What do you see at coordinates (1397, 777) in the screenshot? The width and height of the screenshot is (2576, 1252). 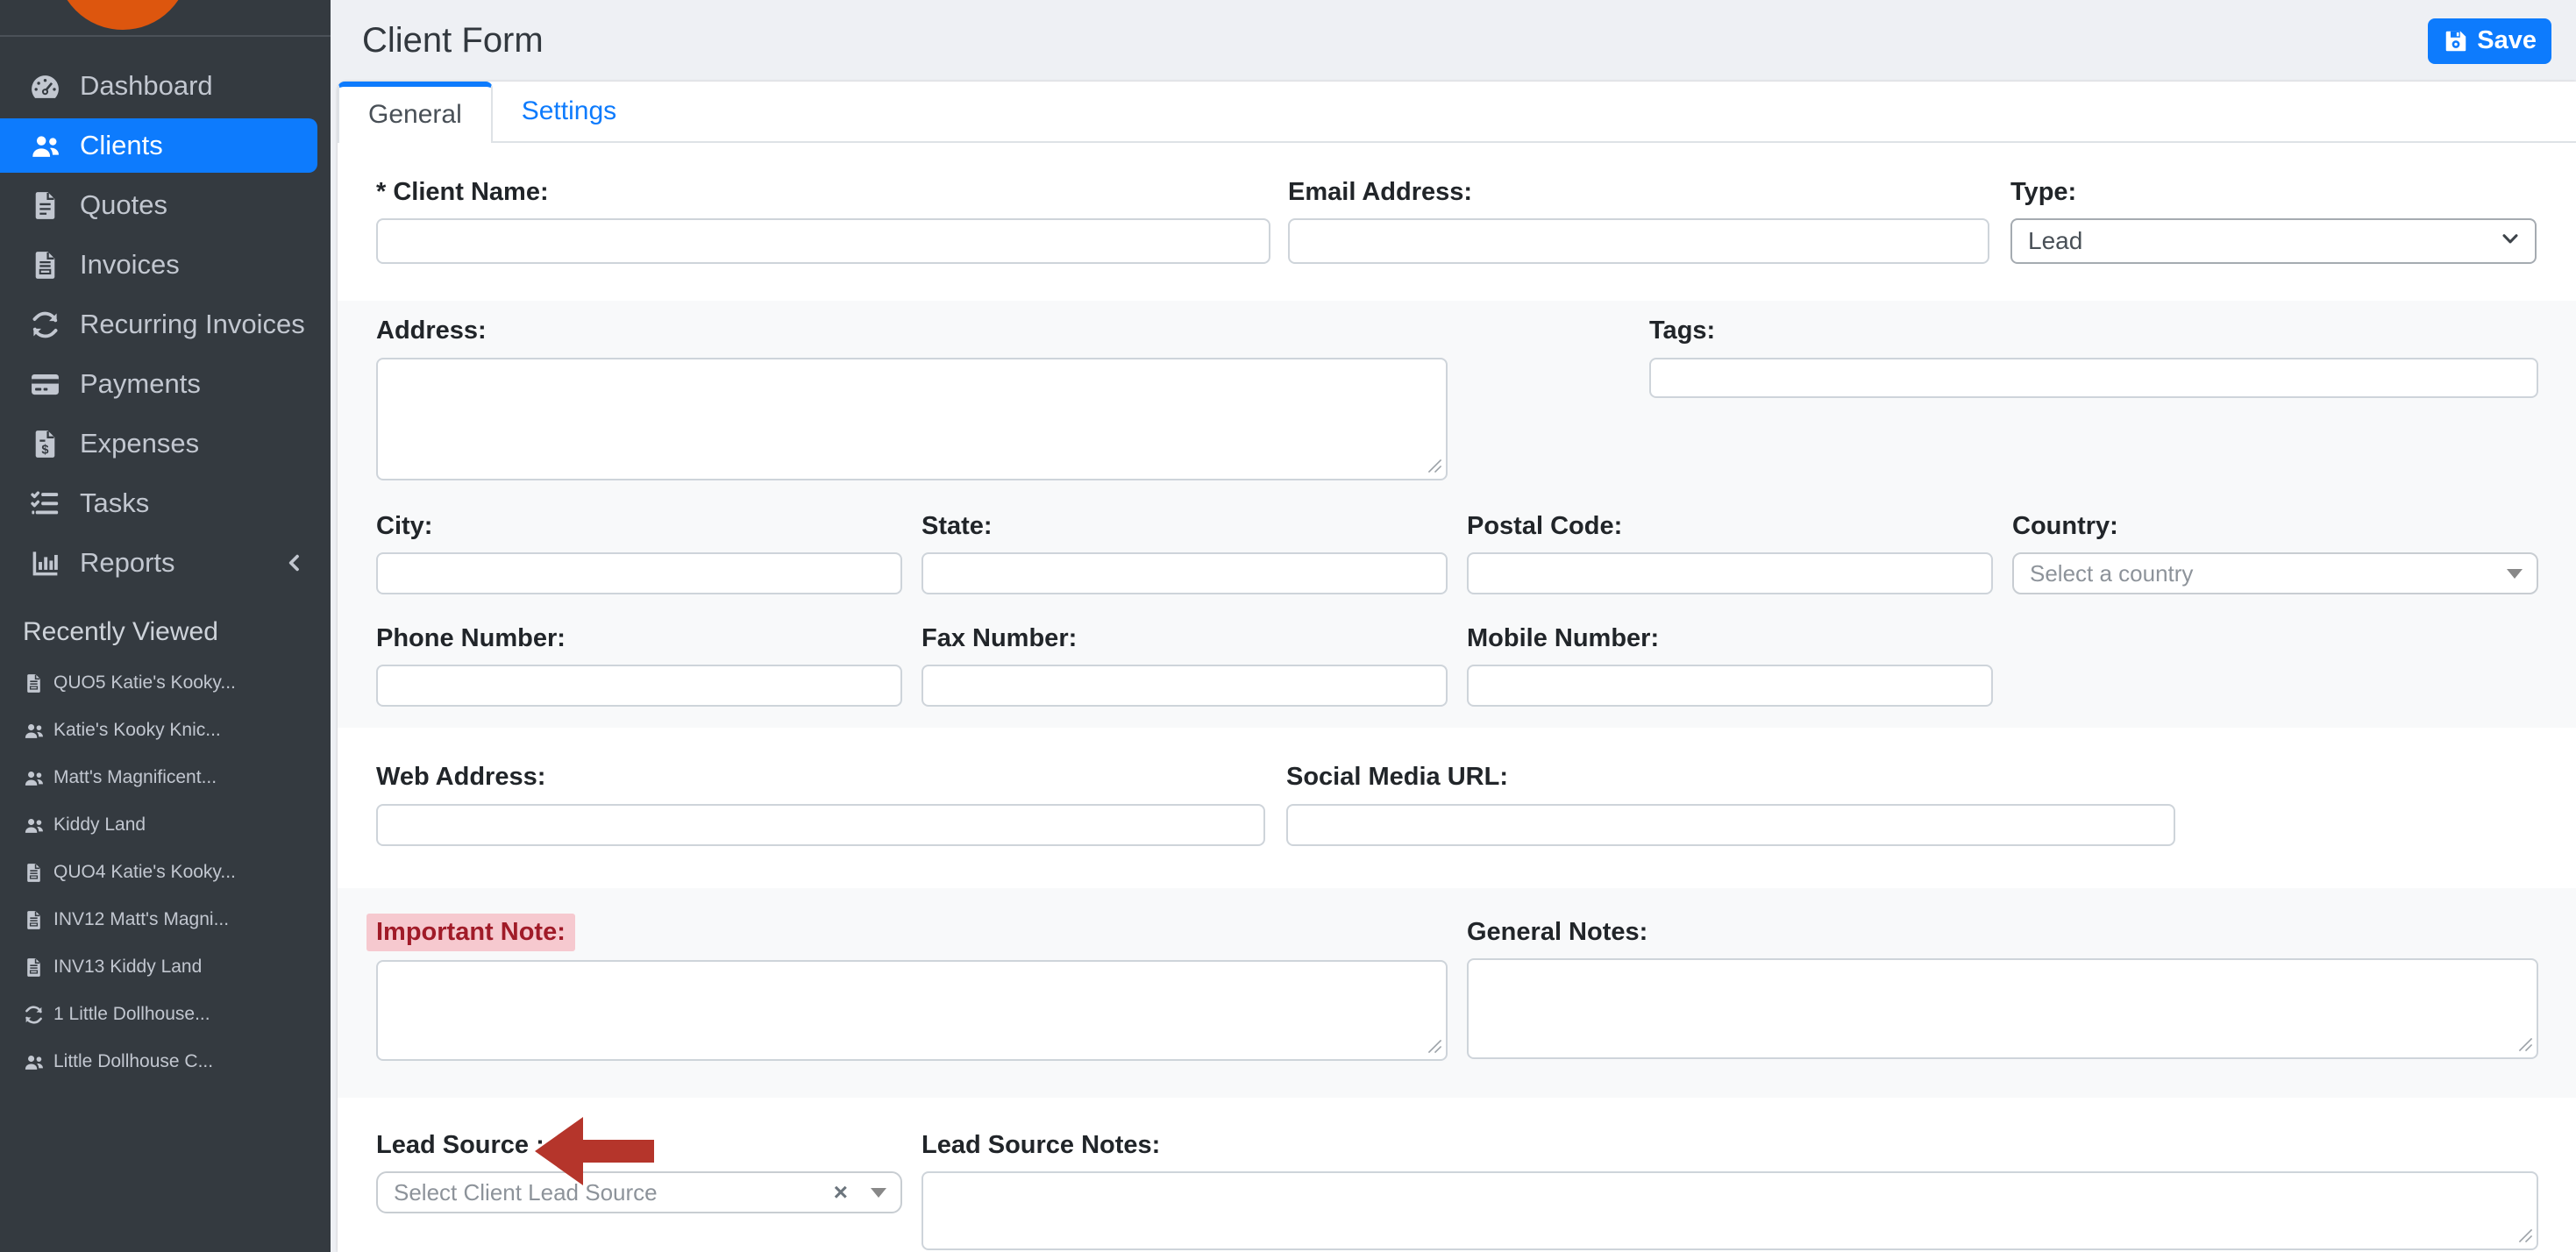 I see `social-media-label: Social Media URL:` at bounding box center [1397, 777].